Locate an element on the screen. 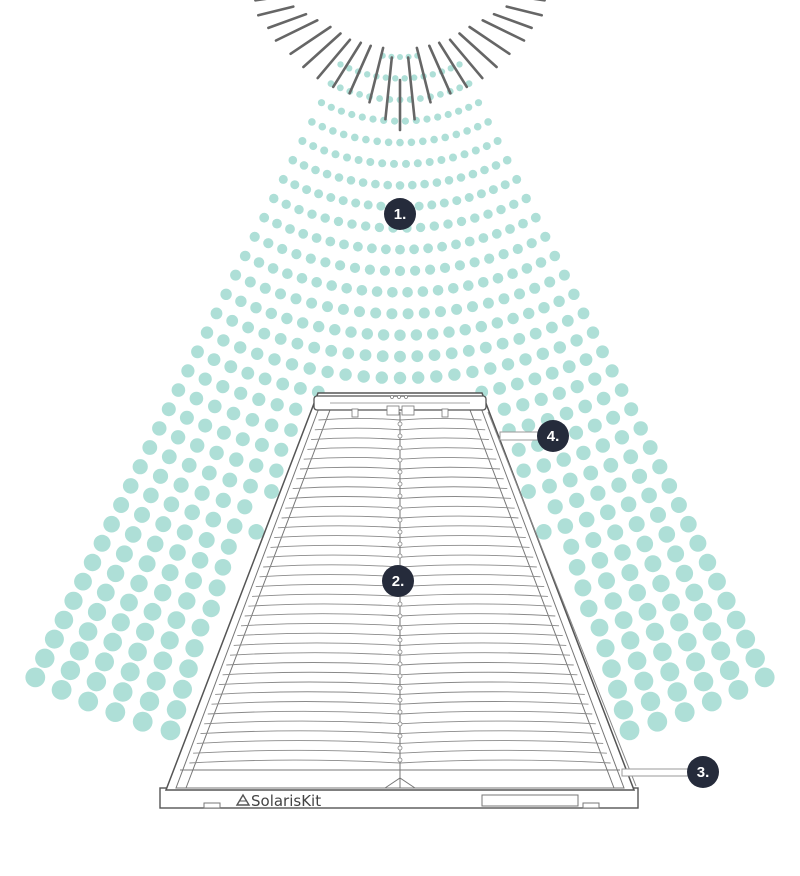 Image resolution: width=800 pixels, height=876 pixels. device-frame-rail-right is located at coordinates (542, 599).